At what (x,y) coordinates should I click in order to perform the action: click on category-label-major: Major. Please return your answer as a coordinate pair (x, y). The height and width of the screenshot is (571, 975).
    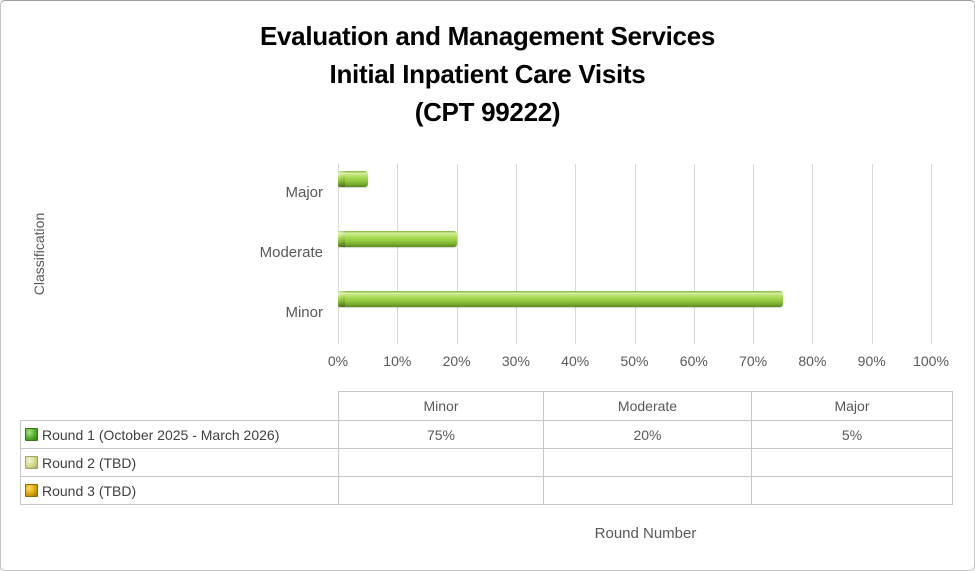
    Looking at the image, I should click on (304, 192).